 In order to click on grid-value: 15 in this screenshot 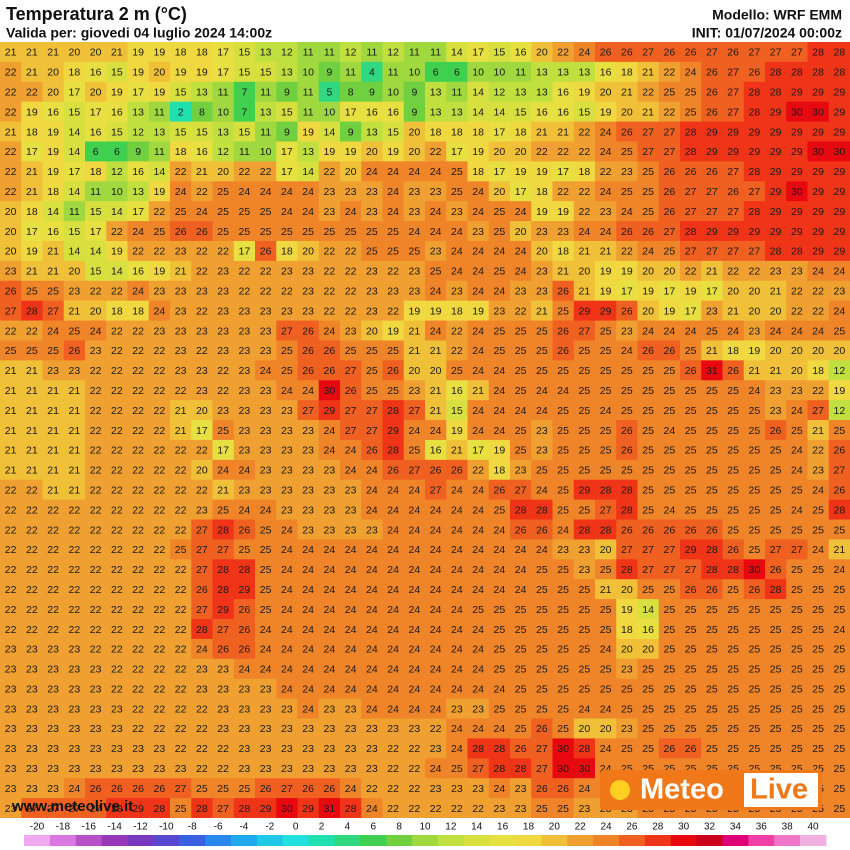, I will do `click(96, 272)`.